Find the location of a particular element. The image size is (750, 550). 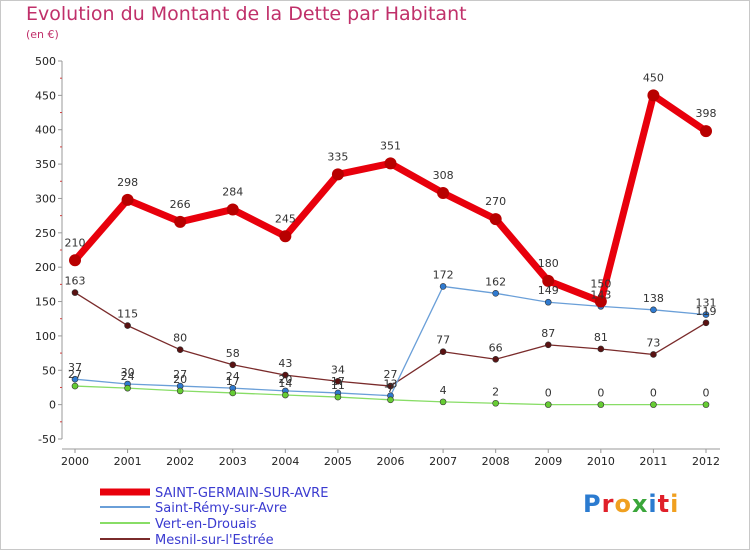

data-label: 58 is located at coordinates (233, 353).